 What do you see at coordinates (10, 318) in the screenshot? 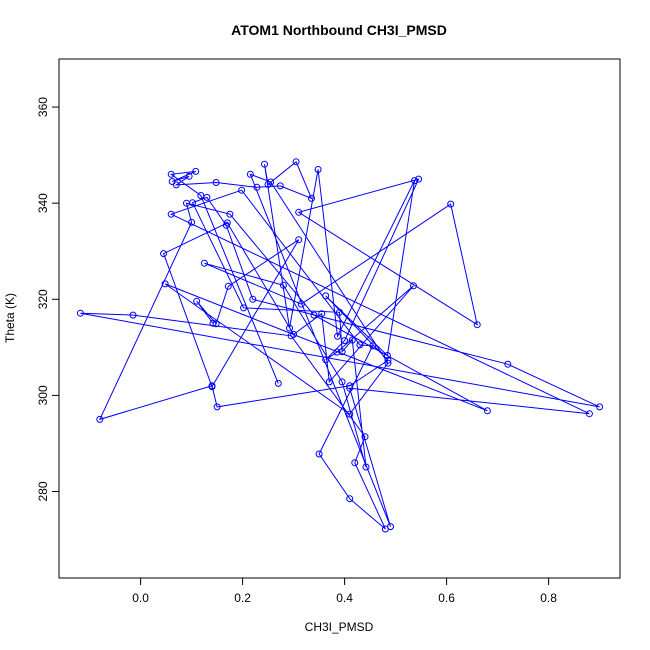
I see `y-axis-label: Theta (K)` at bounding box center [10, 318].